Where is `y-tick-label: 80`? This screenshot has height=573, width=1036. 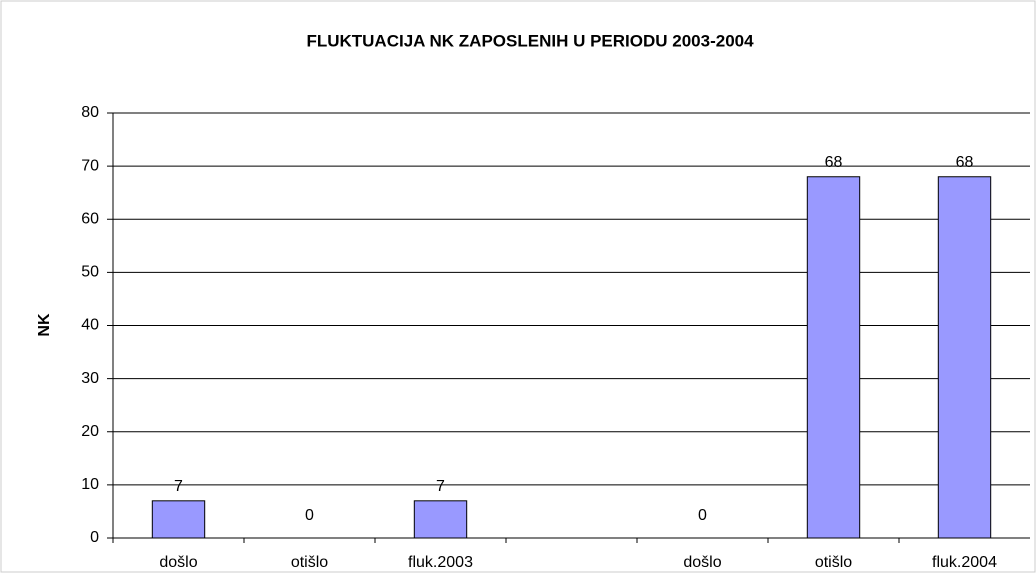 y-tick-label: 80 is located at coordinates (90, 112).